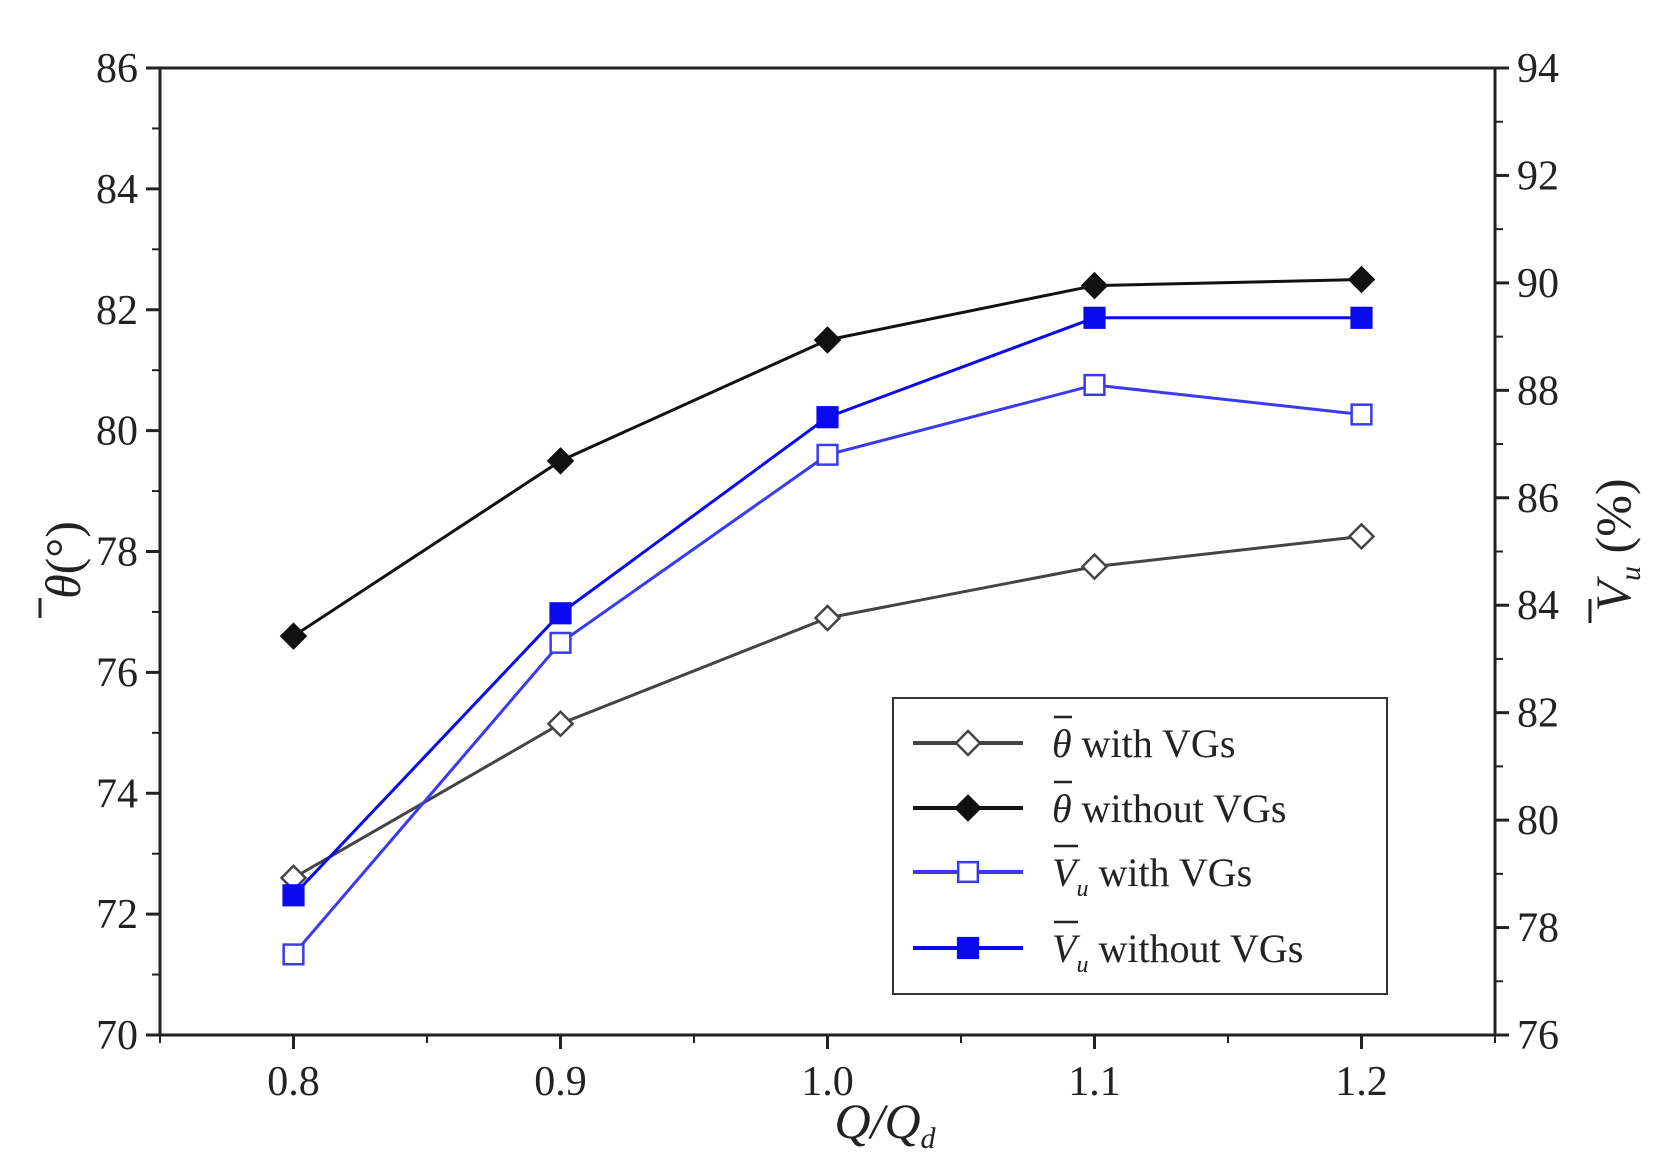 The height and width of the screenshot is (1161, 1667). Describe the element at coordinates (968, 743) in the screenshot. I see `legend-marker-theta-with-vgs` at that location.